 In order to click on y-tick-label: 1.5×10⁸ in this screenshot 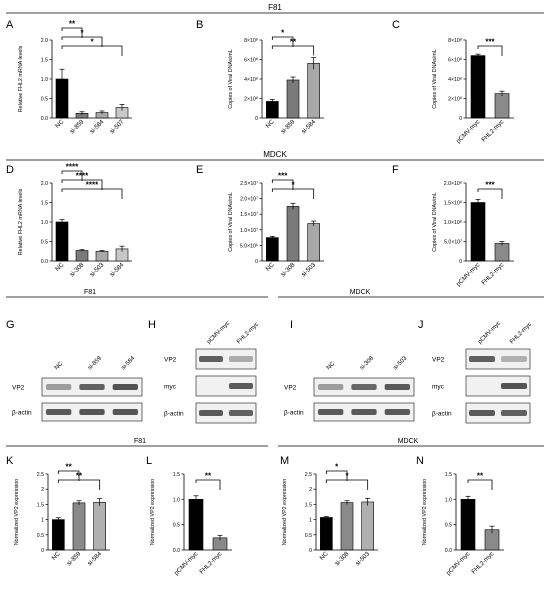, I will do `click(453, 204)`.